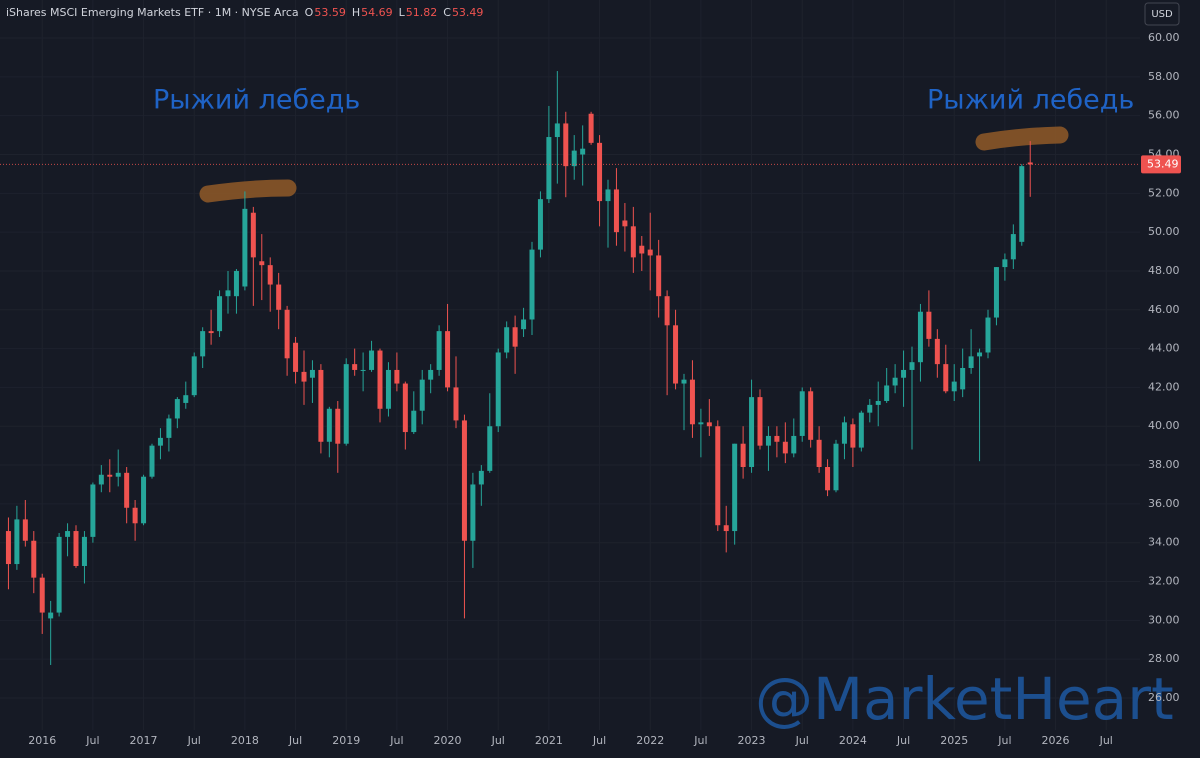 This screenshot has height=758, width=1200. Describe the element at coordinates (1164, 115) in the screenshot. I see `y-tick-label: 56.00` at that location.